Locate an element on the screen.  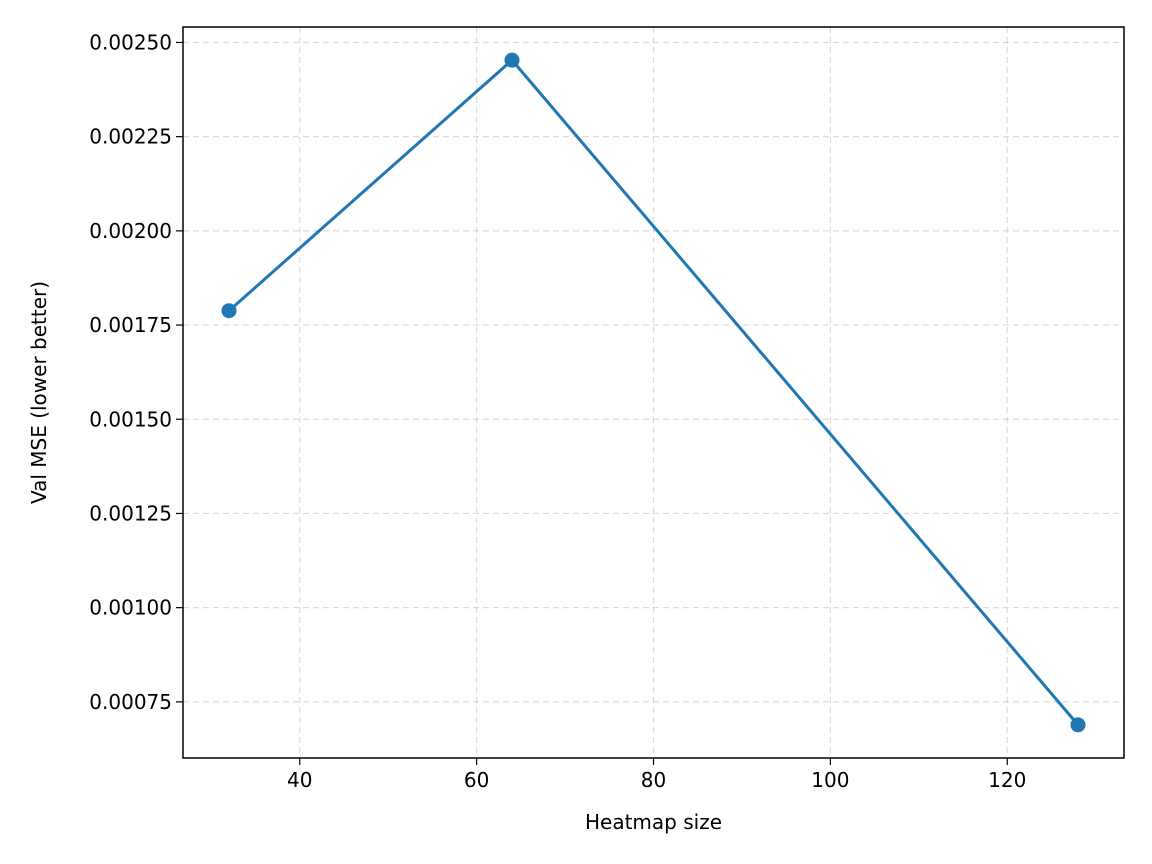
y-tick-label: 0.00225 is located at coordinates (130, 137).